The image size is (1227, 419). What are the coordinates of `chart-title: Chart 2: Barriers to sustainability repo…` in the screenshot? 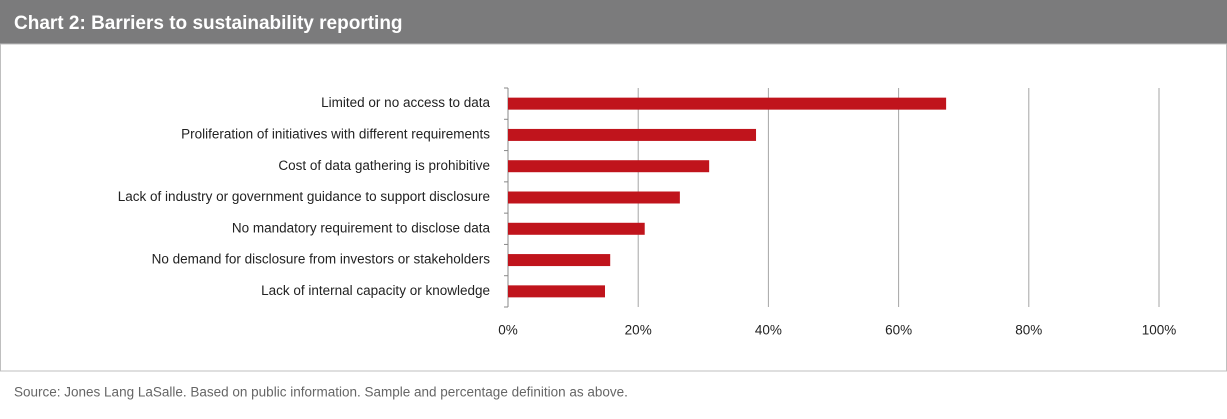 It's located at (208, 23).